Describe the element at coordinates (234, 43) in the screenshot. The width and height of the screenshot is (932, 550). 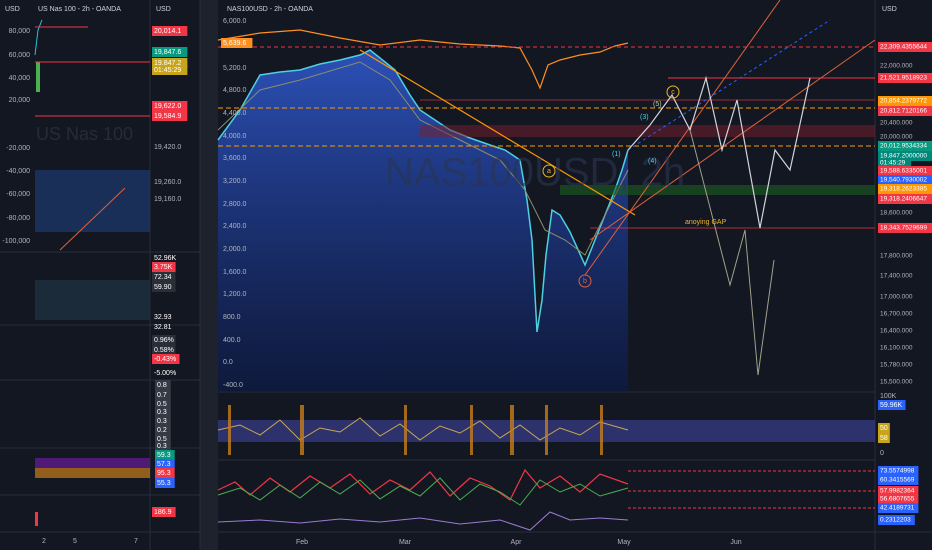
I see `left-axis-label: 5,639.6` at that location.